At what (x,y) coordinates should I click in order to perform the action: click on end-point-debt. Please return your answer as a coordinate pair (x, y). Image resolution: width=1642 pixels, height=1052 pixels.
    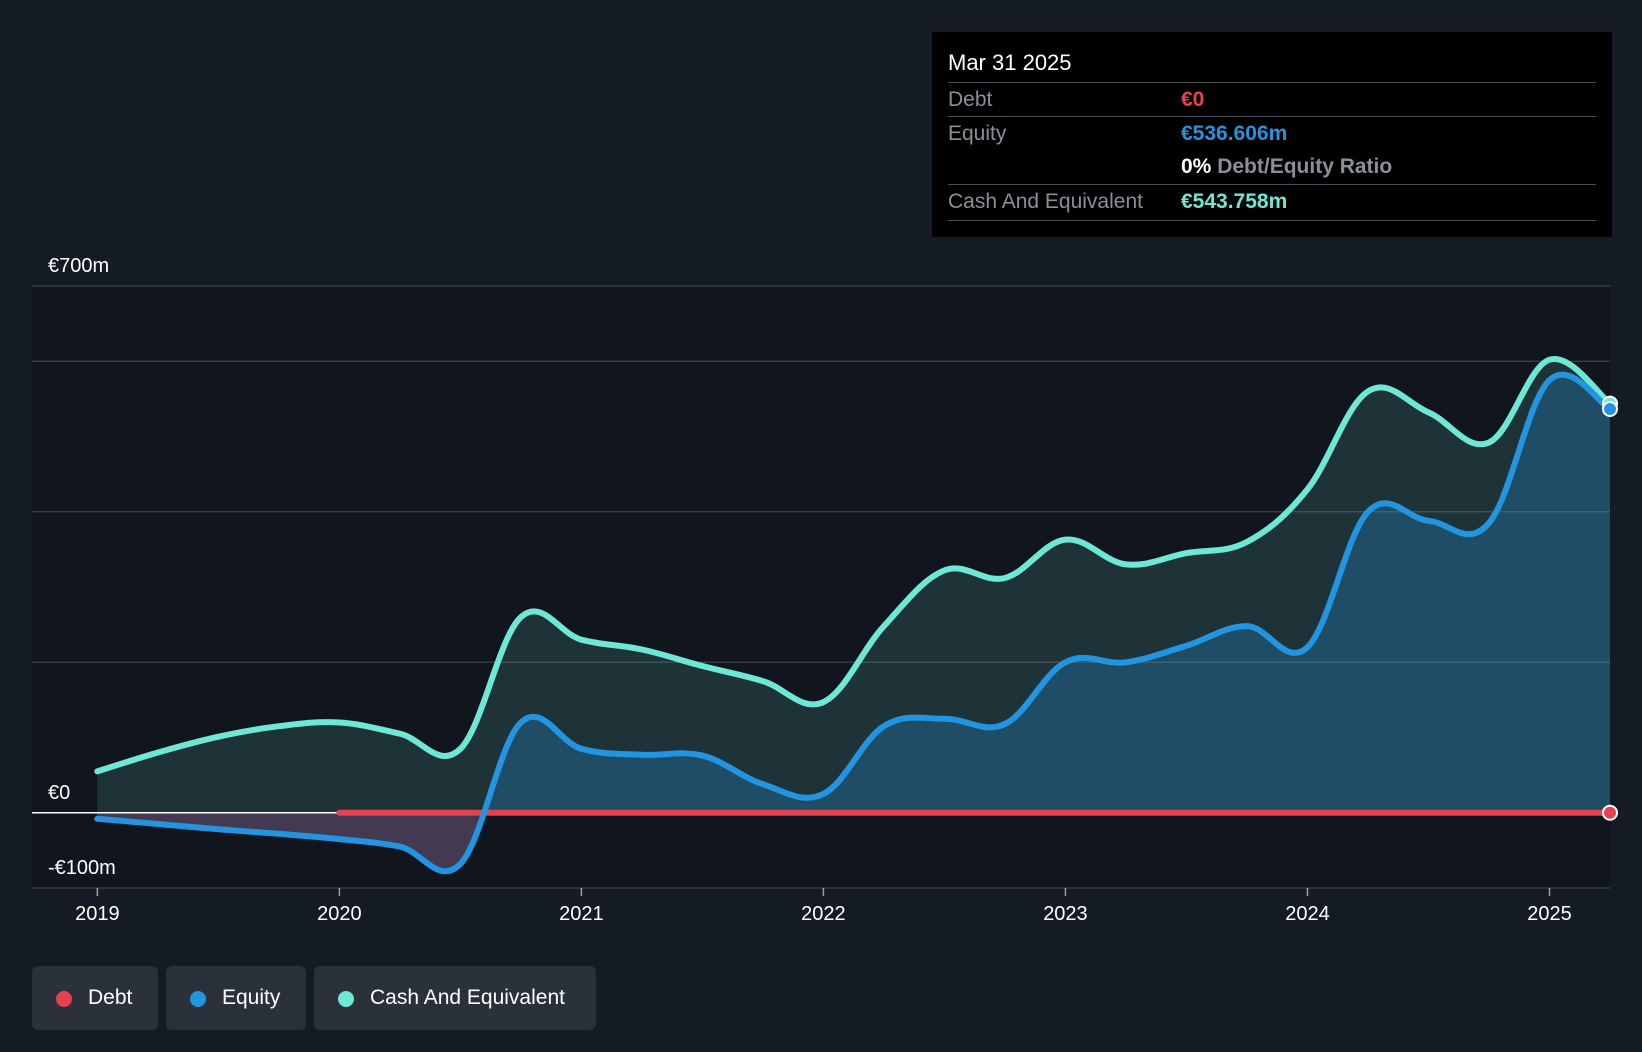
    Looking at the image, I should click on (1610, 812).